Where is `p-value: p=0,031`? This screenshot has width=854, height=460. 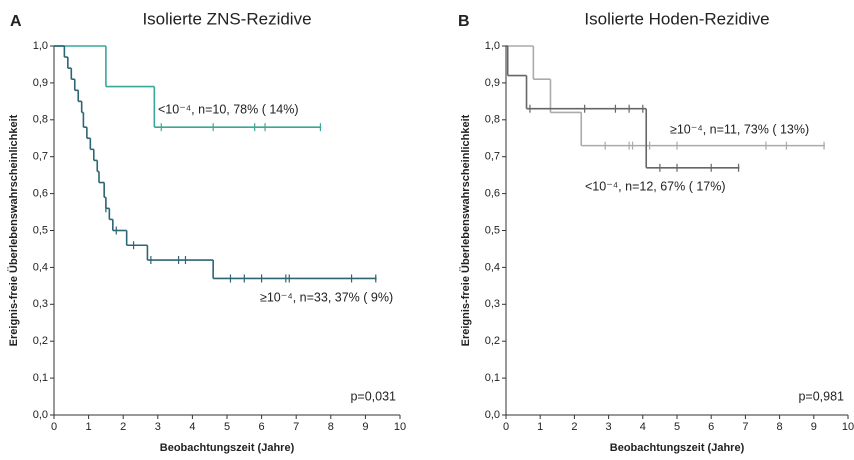 p-value: p=0,031 is located at coordinates (373, 396).